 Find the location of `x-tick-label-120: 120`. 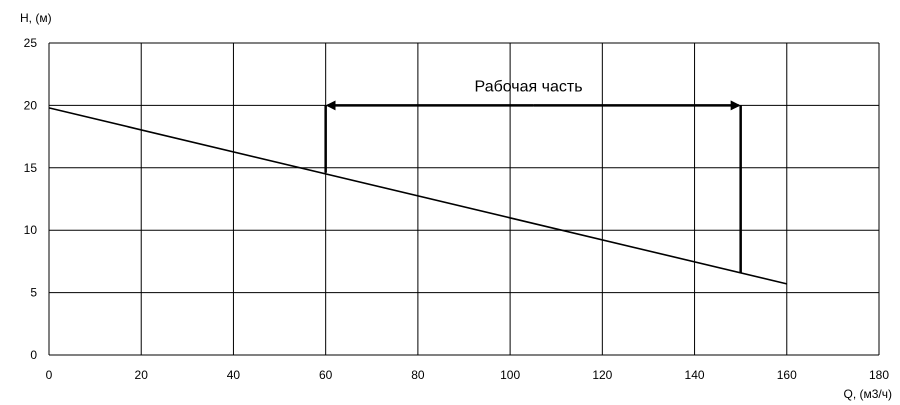

x-tick-label-120: 120 is located at coordinates (602, 375).